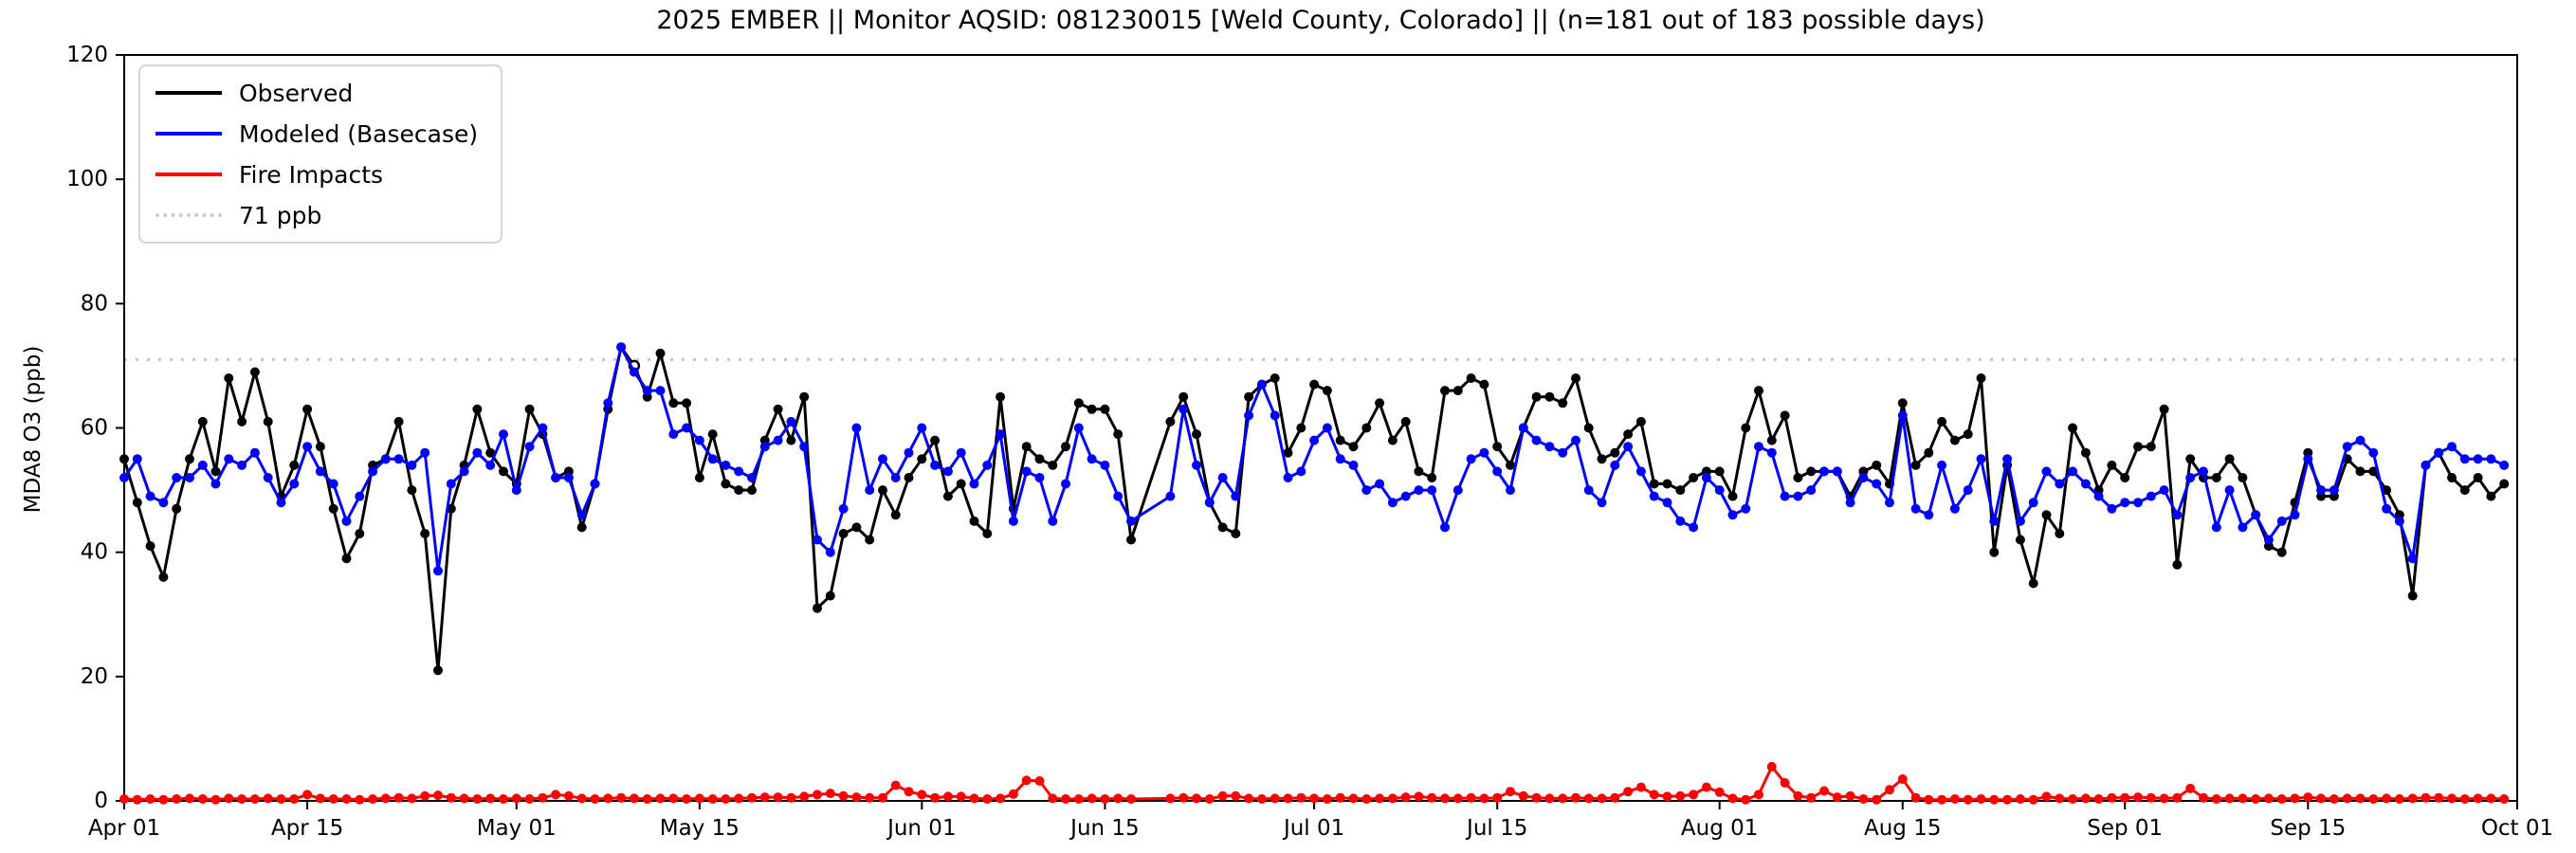 This screenshot has height=853, width=2576. What do you see at coordinates (311, 174) in the screenshot?
I see `legend-label: Fire Impacts` at bounding box center [311, 174].